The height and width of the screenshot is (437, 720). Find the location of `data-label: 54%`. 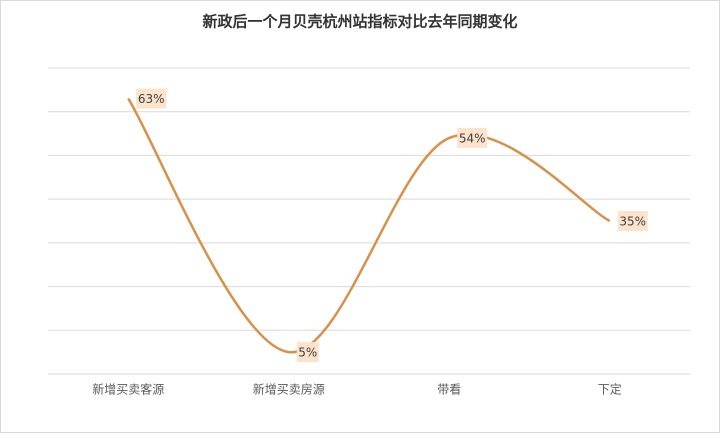

data-label: 54% is located at coordinates (472, 138).